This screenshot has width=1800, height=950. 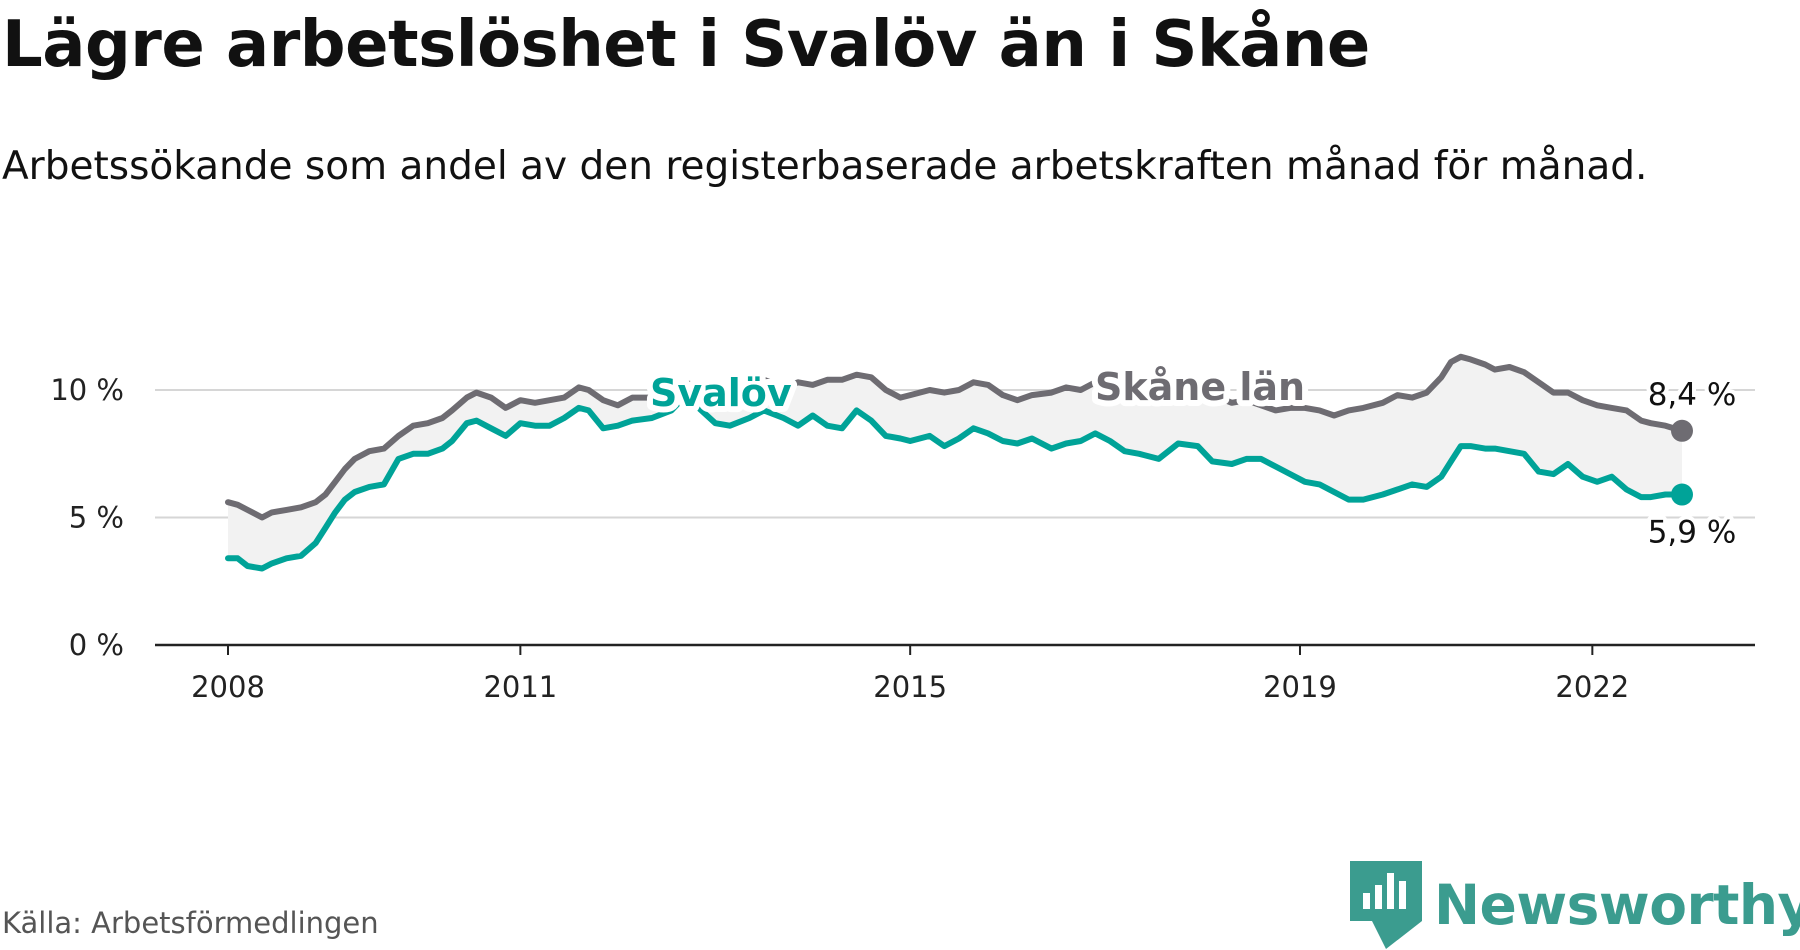 What do you see at coordinates (1200, 387) in the screenshot?
I see `series-label-skane: Skåne län` at bounding box center [1200, 387].